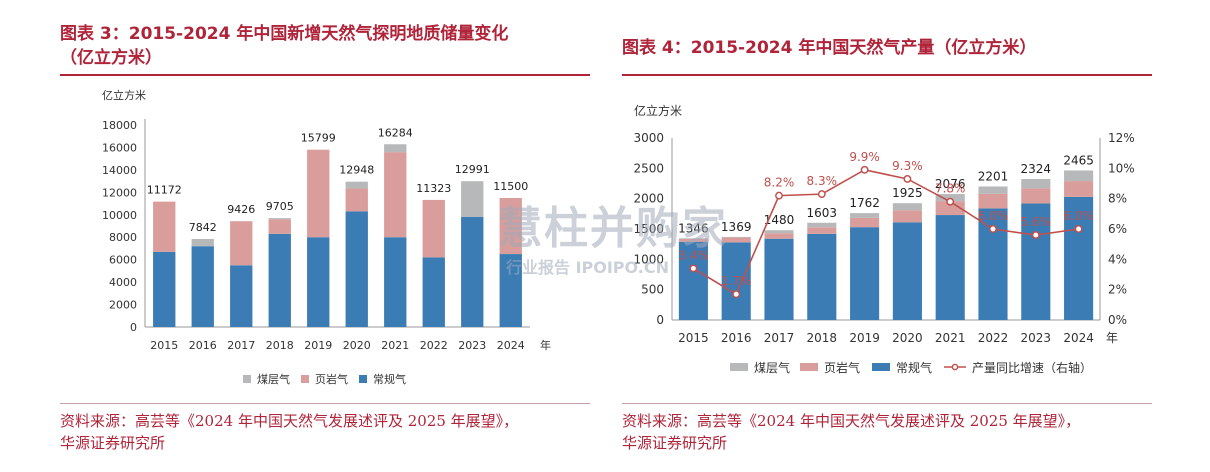 The height and width of the screenshot is (472, 1210). Describe the element at coordinates (907, 338) in the screenshot. I see `x-tick-label: 2020` at that location.